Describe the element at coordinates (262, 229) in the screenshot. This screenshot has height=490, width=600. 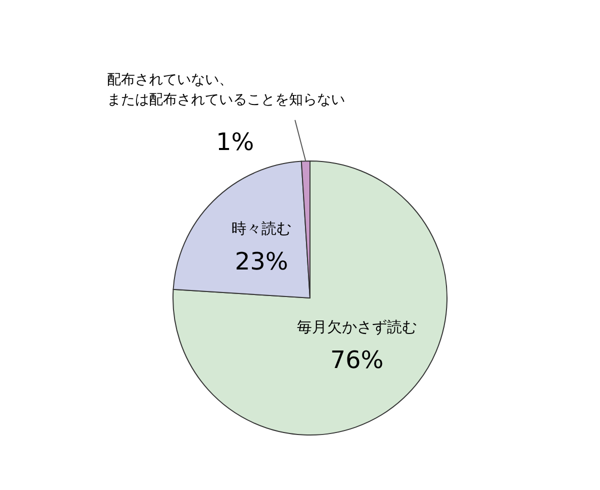
I see `slice-label: 時々読む` at that location.